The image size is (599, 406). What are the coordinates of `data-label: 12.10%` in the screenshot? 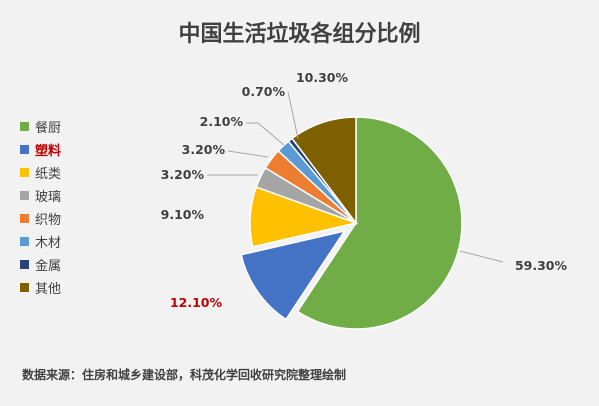 It's located at (196, 302).